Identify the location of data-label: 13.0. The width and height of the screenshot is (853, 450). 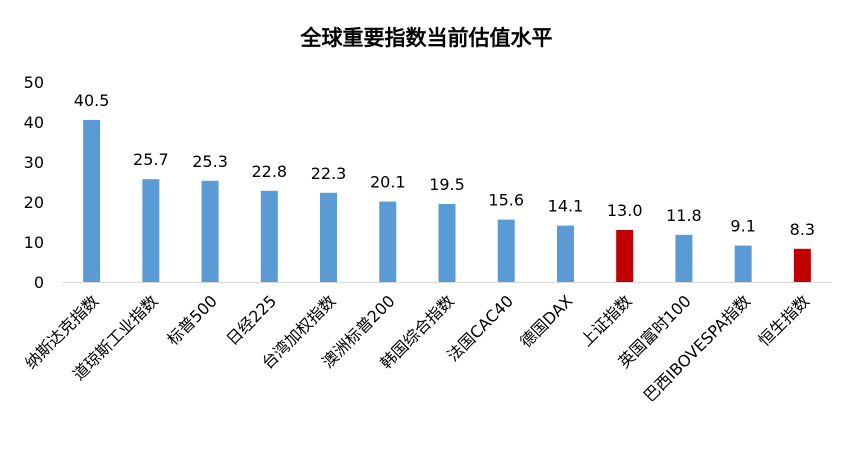
(625, 210).